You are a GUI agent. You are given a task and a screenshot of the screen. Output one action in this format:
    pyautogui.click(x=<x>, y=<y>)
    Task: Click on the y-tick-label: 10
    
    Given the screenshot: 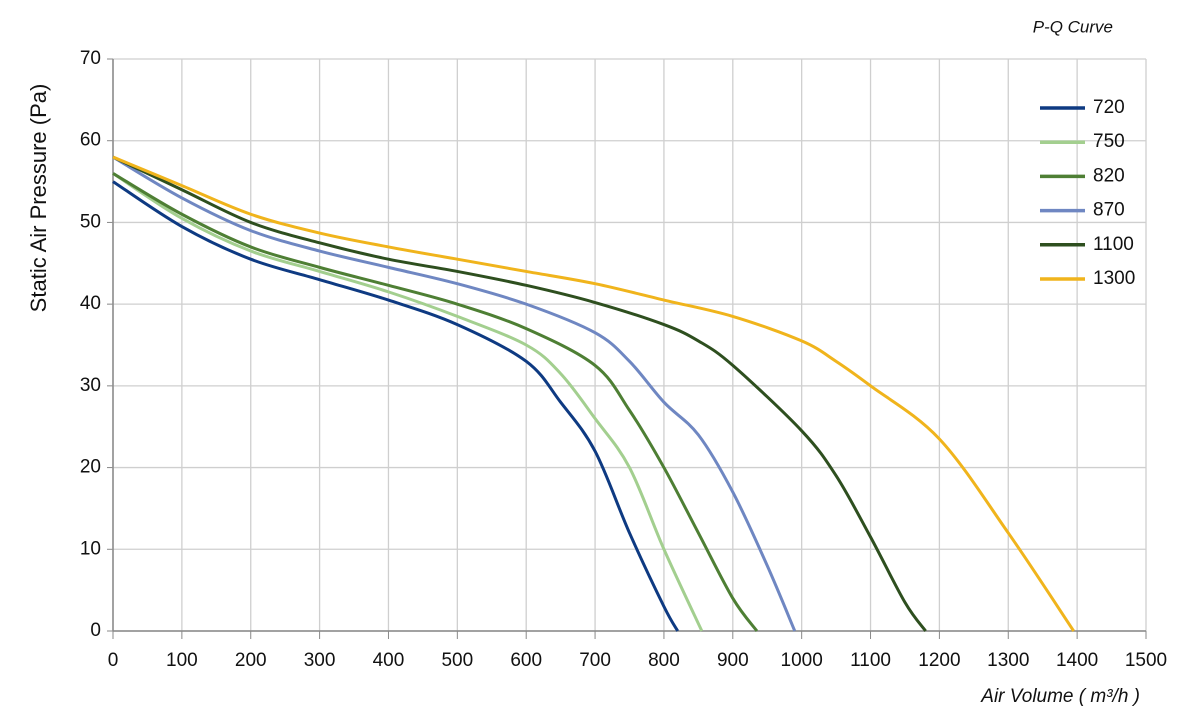 What is the action you would take?
    pyautogui.click(x=90, y=548)
    